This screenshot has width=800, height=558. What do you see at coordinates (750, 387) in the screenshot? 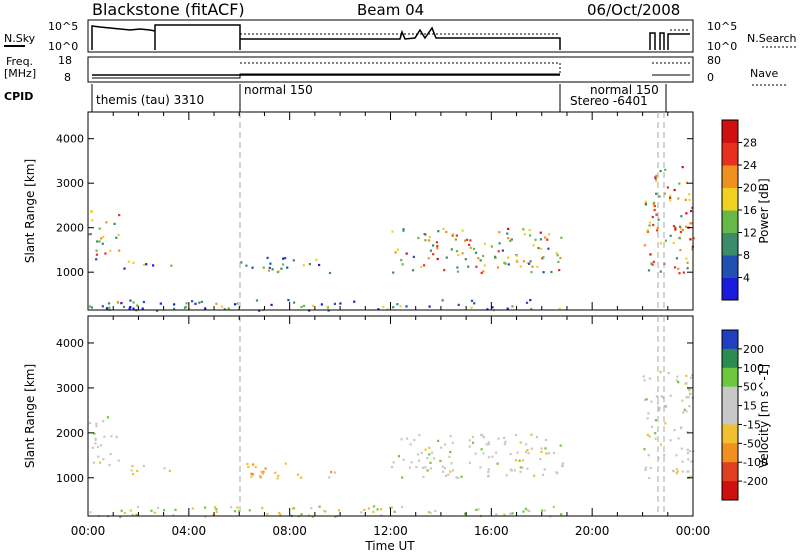
I see `velocity-colorbar-tick-label: 50` at bounding box center [750, 387].